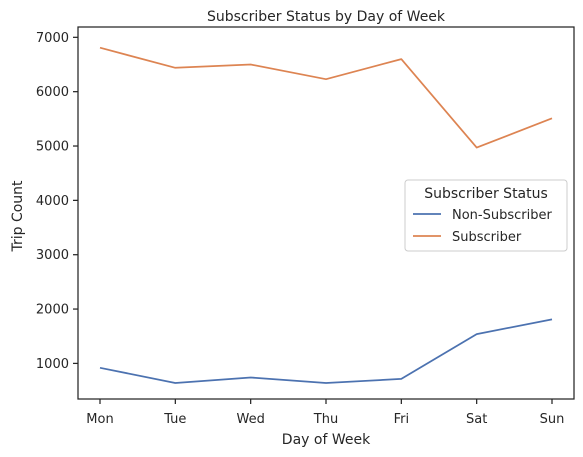 Image resolution: width=583 pixels, height=457 pixels. Describe the element at coordinates (250, 419) in the screenshot. I see `x-tick-label: Wed` at that location.